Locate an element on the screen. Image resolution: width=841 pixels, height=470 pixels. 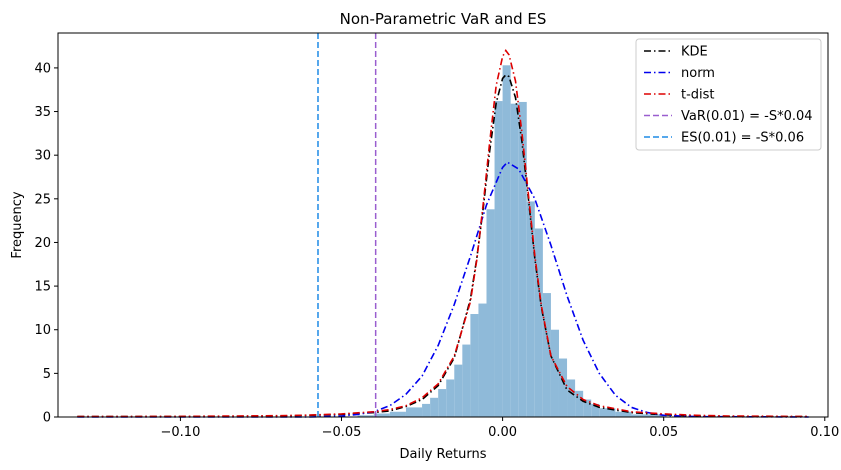
legend-label: t-dist is located at coordinates (698, 95).